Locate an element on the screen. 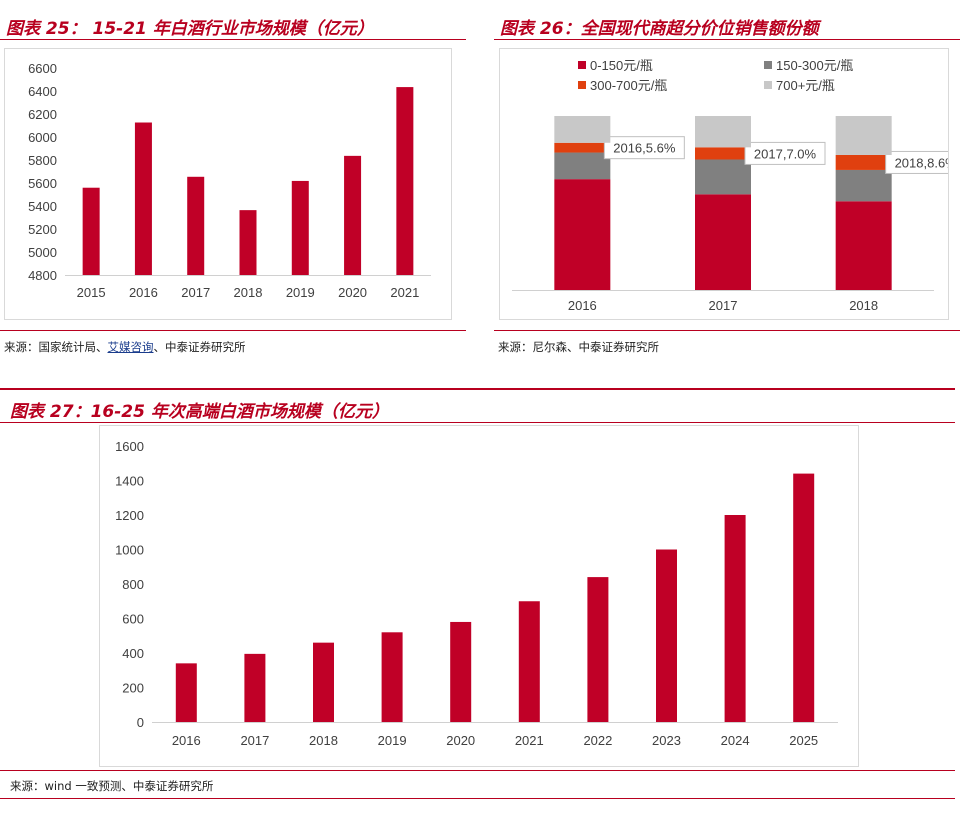 This screenshot has width=972, height=813. fig27-end-rule is located at coordinates (477, 798).